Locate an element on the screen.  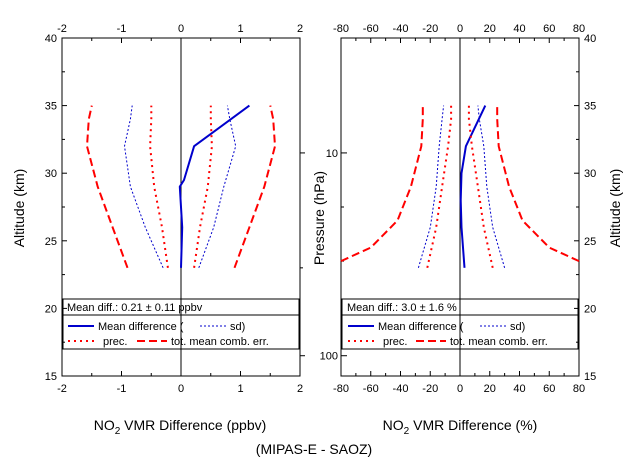
pressure-axis-label: Pressure (hPa) is located at coordinates (319, 218).